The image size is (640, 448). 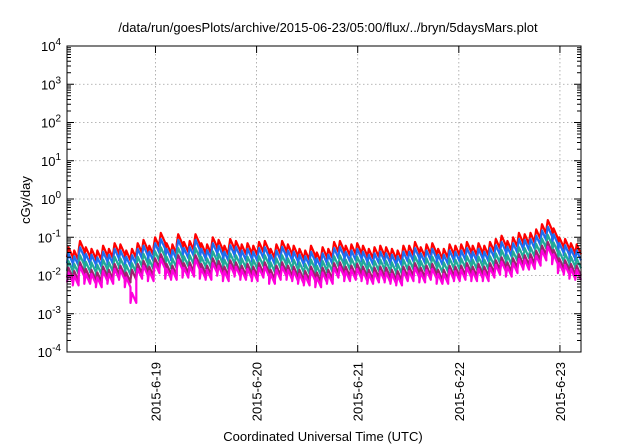 What do you see at coordinates (58, 157) in the screenshot?
I see `y-tick-exponent: 1` at bounding box center [58, 157].